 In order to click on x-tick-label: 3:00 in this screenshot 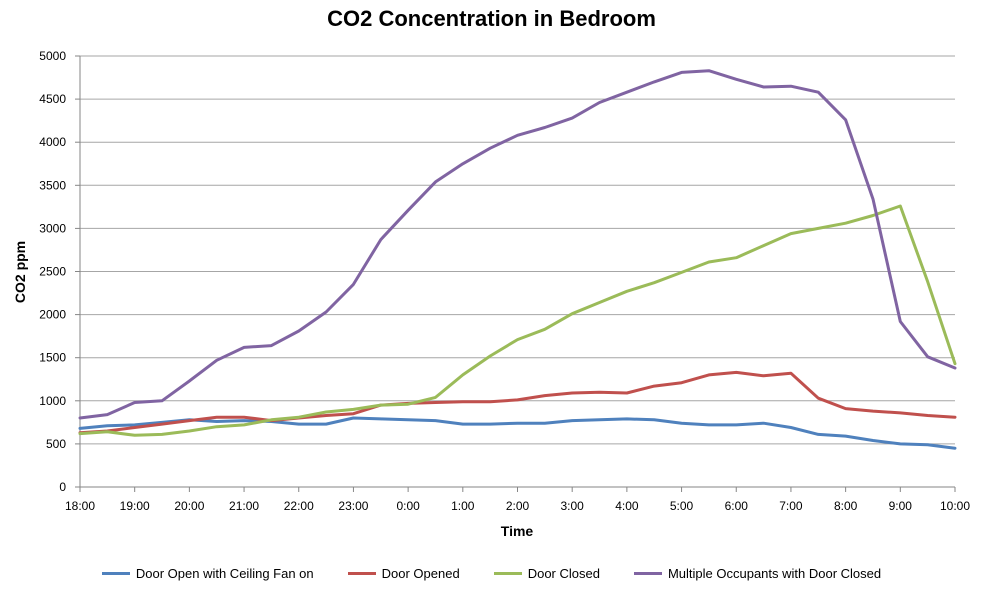, I will do `click(573, 506)`.